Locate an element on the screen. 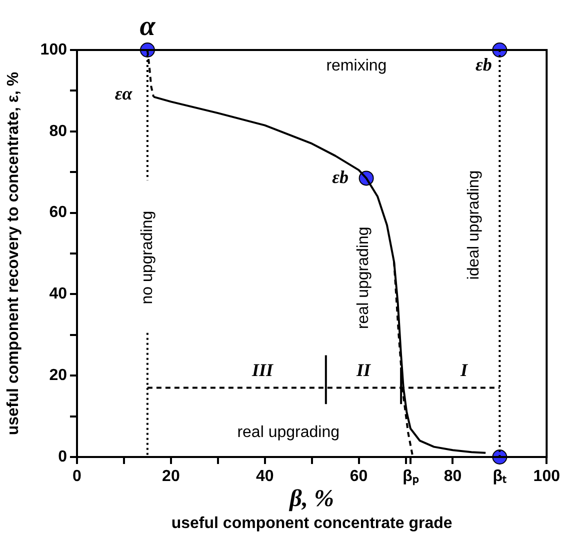 The image size is (563, 537). annotation: ideal upgrading is located at coordinates (473, 225).